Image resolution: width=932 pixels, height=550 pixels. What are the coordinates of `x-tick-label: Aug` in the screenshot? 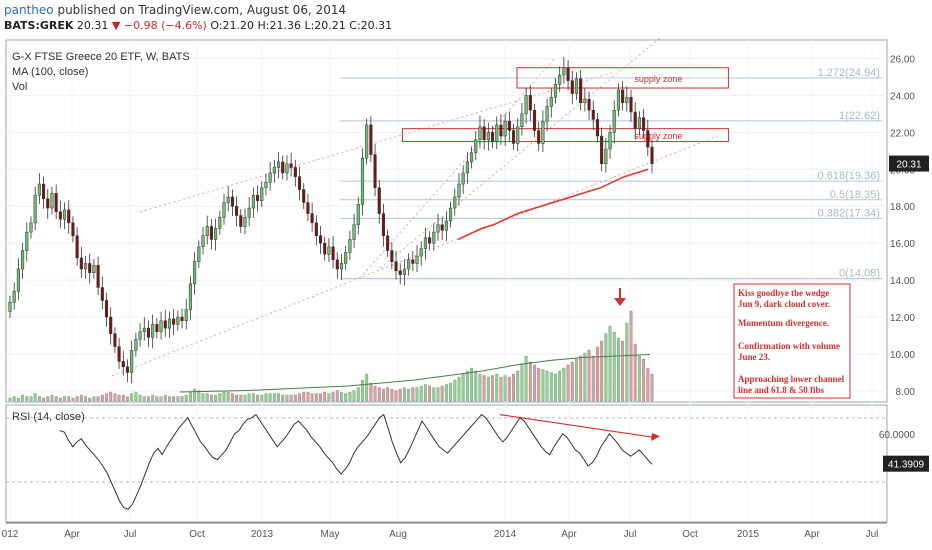 It's located at (398, 534).